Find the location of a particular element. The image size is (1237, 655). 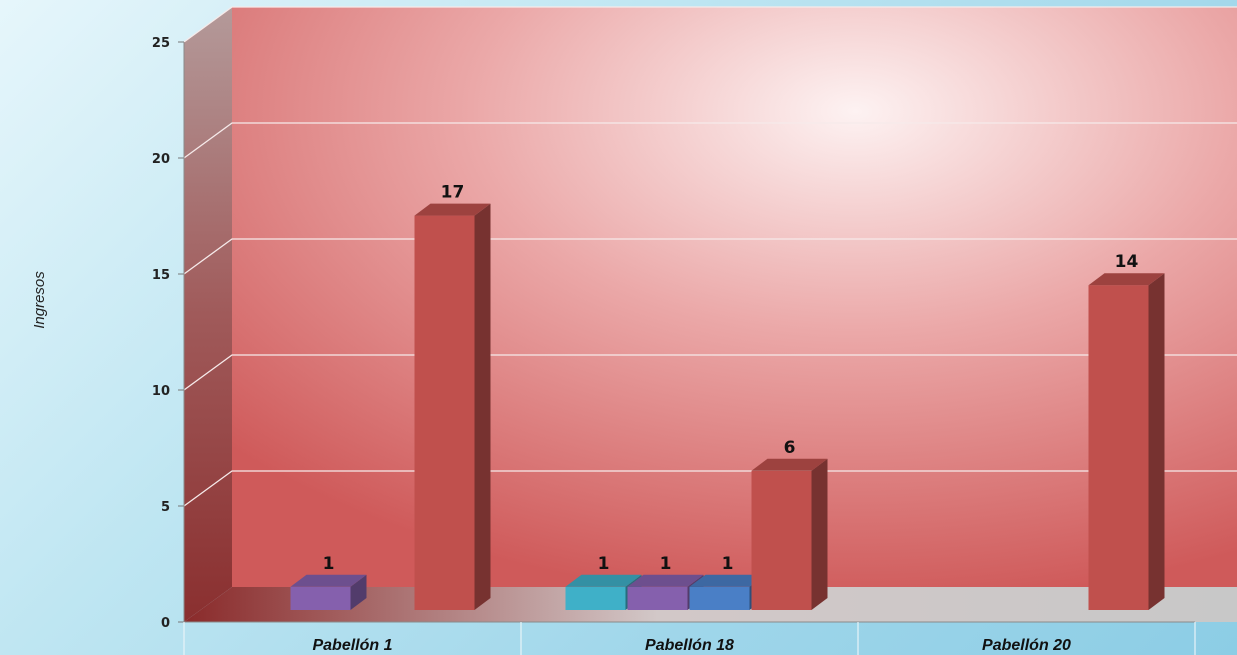

y-tick-label: 25 is located at coordinates (161, 43).